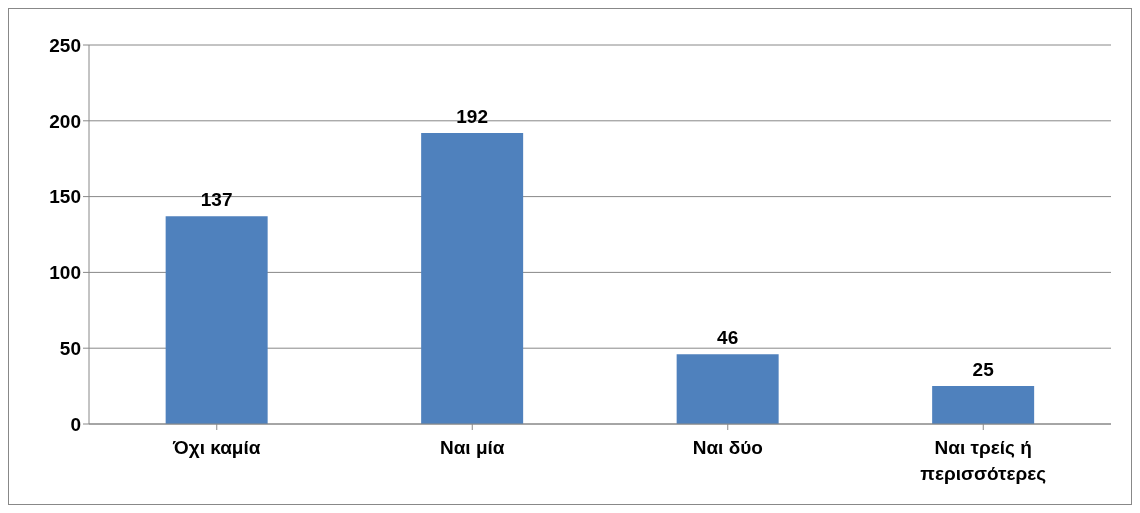  I want to click on data-label: 46, so click(728, 338).